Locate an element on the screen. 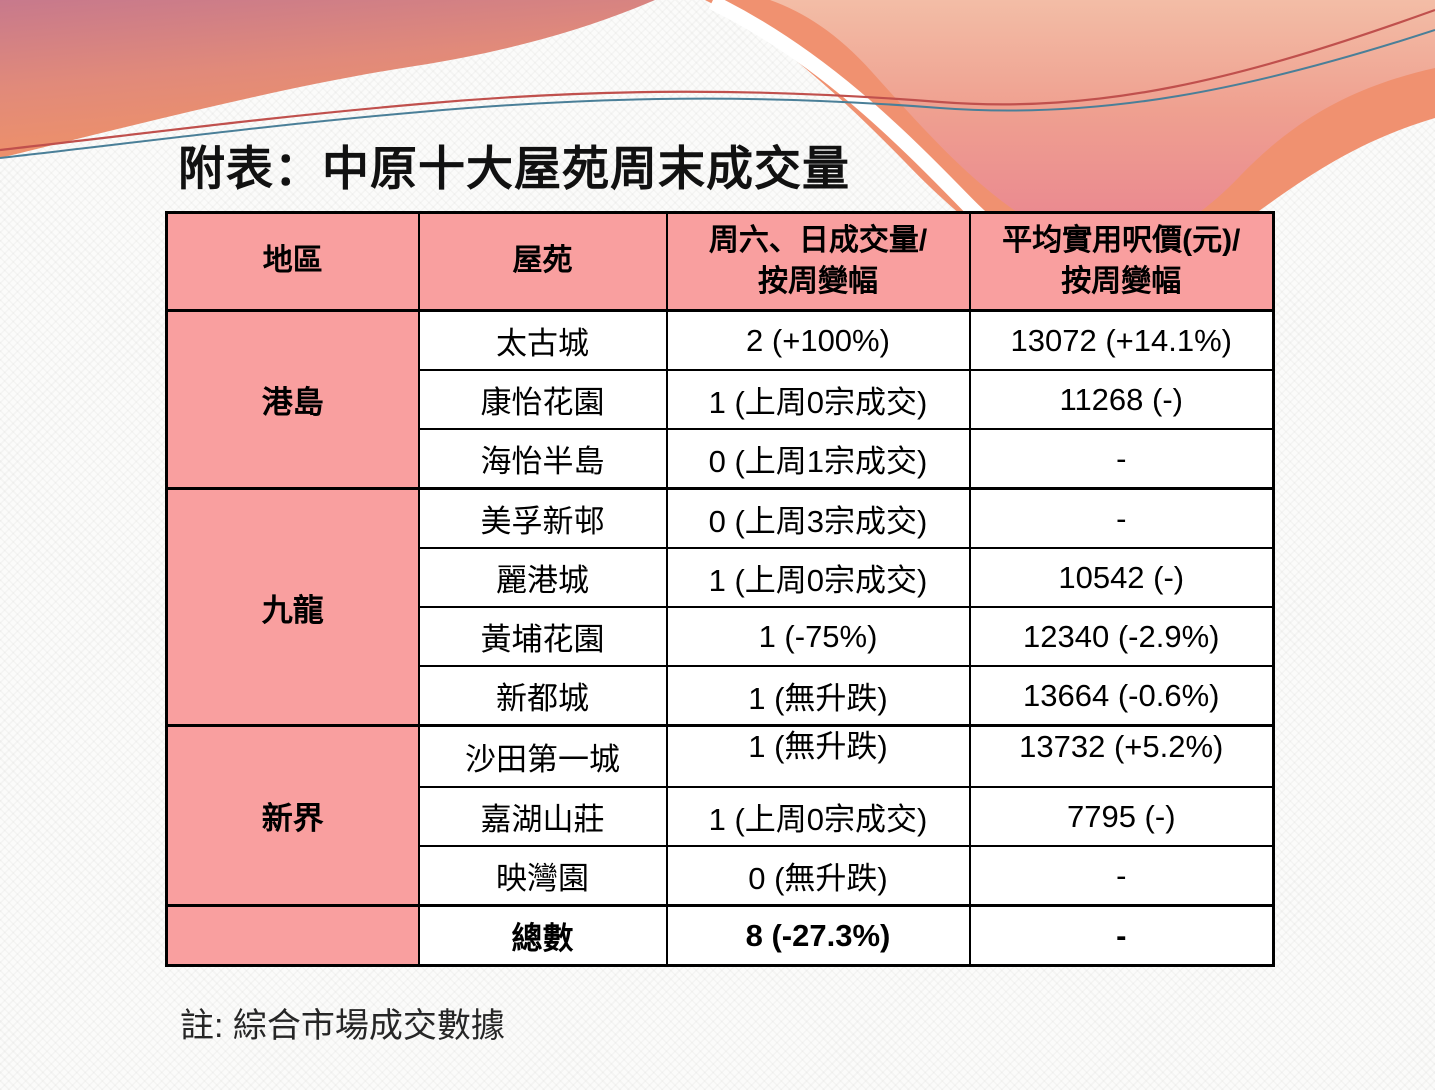 This screenshot has height=1090, width=1435. region-cell: 九龍 is located at coordinates (292, 607).